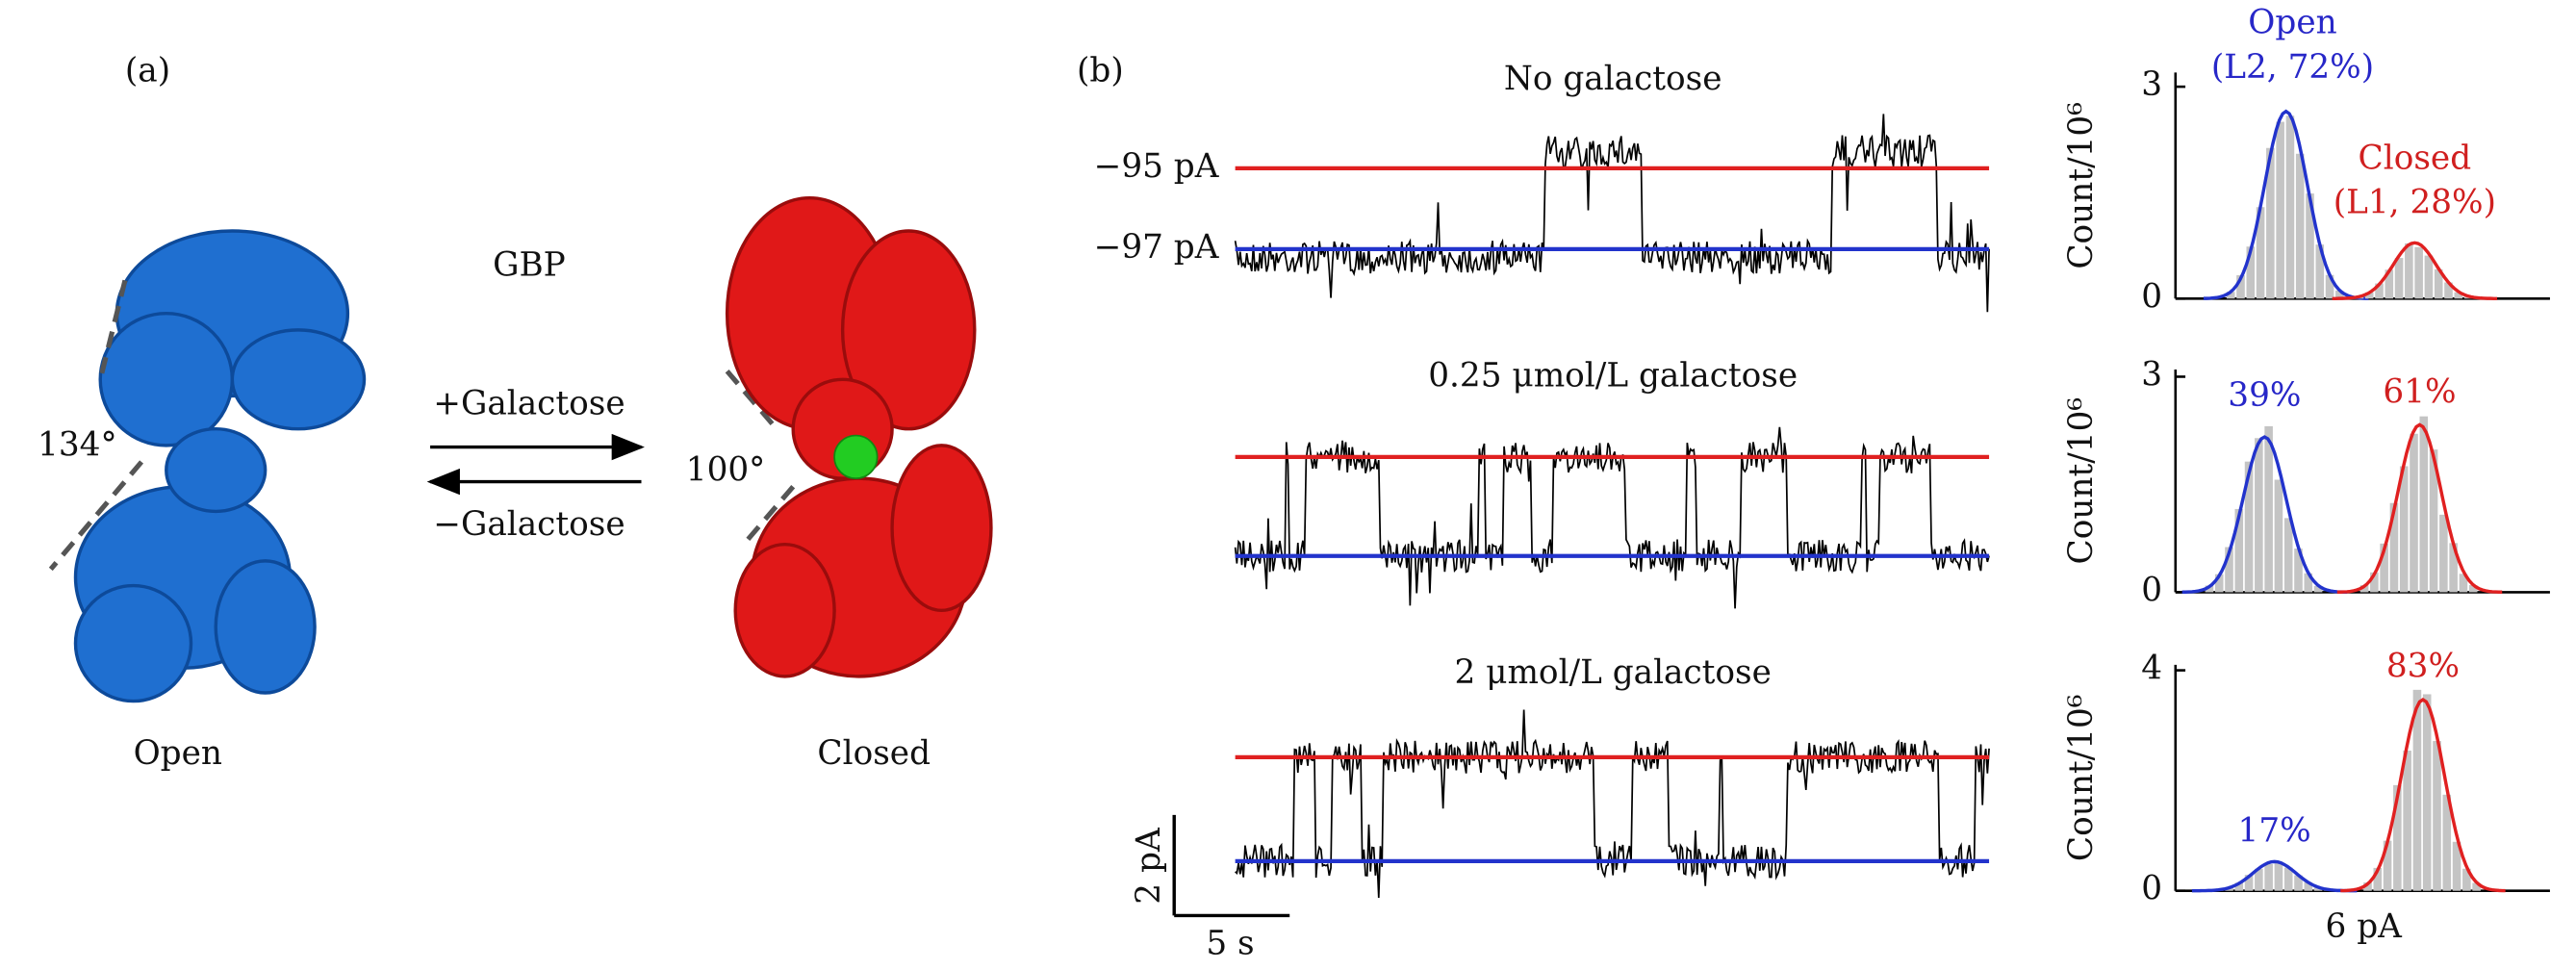 The image size is (2576, 970). What do you see at coordinates (2292, 68) in the screenshot?
I see `peak-label: (L2, 72%)` at bounding box center [2292, 68].